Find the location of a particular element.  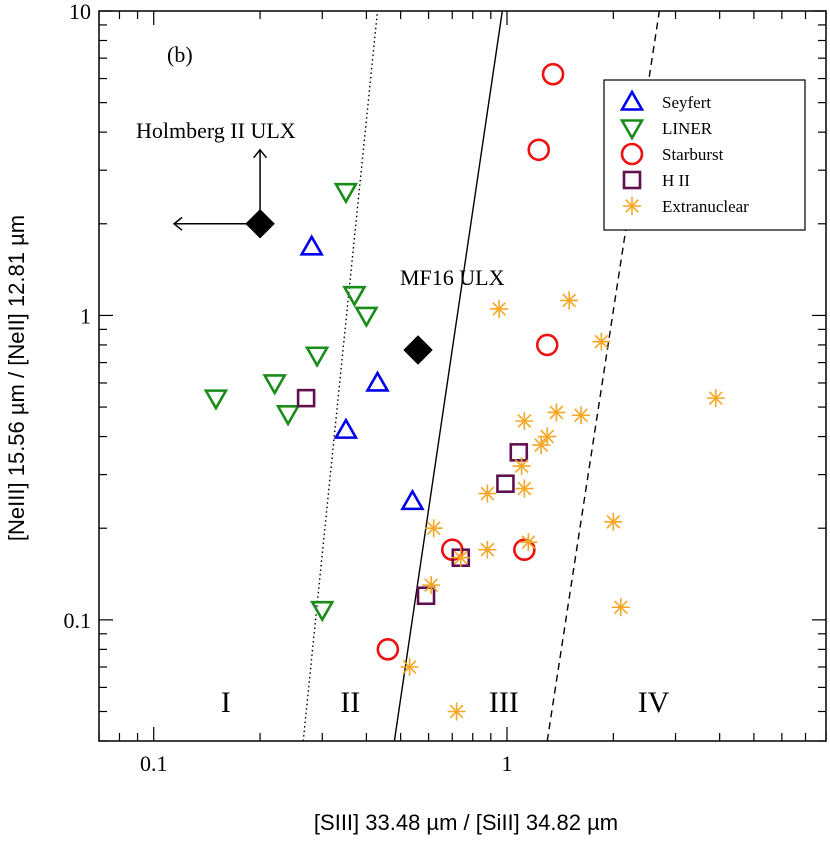

legend-label: Starburst is located at coordinates (693, 154).